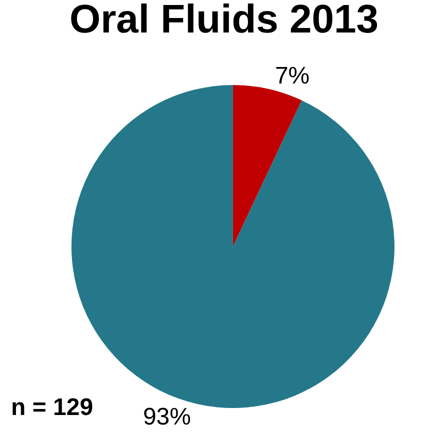 Image resolution: width=448 pixels, height=435 pixels. I want to click on text: n = 129, so click(52, 407).